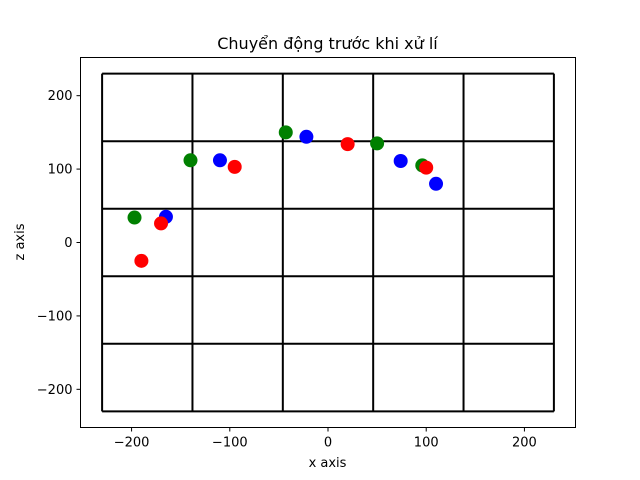  Describe the element at coordinates (426, 443) in the screenshot. I see `x-tick-label: 100` at that location.